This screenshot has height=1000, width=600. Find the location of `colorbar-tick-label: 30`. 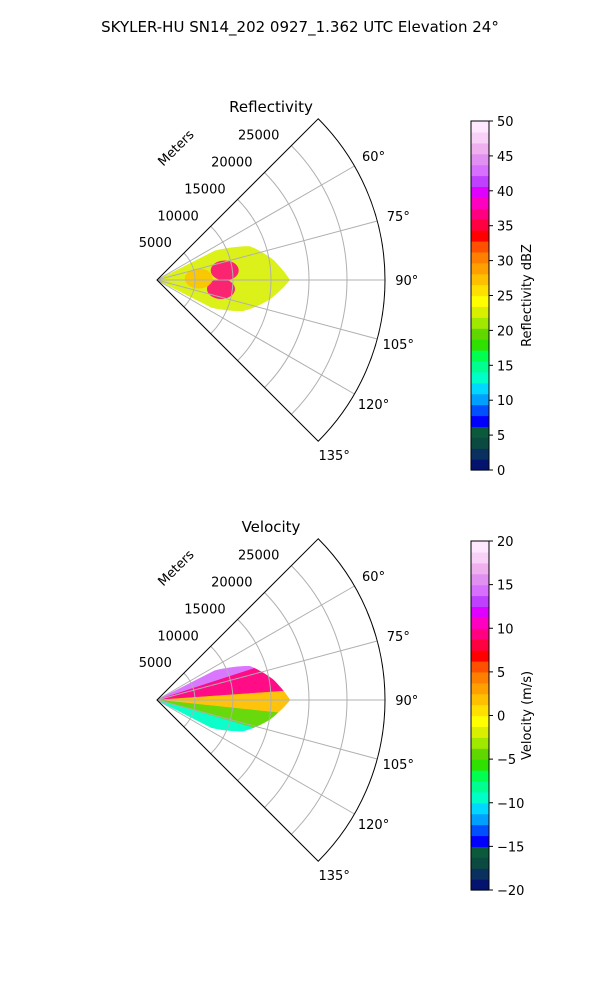

colorbar-tick-label: 30 is located at coordinates (505, 262).